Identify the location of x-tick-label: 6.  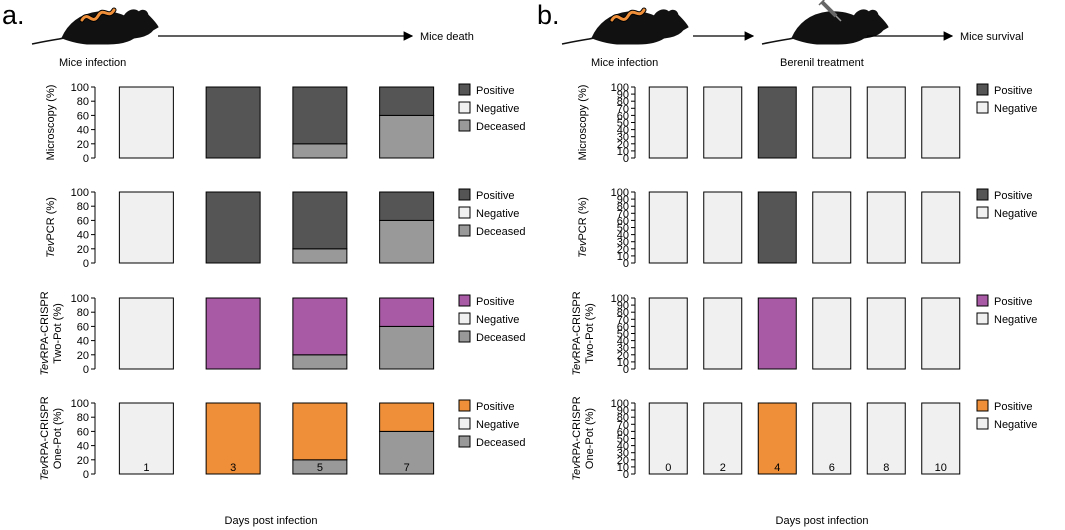
(832, 468).